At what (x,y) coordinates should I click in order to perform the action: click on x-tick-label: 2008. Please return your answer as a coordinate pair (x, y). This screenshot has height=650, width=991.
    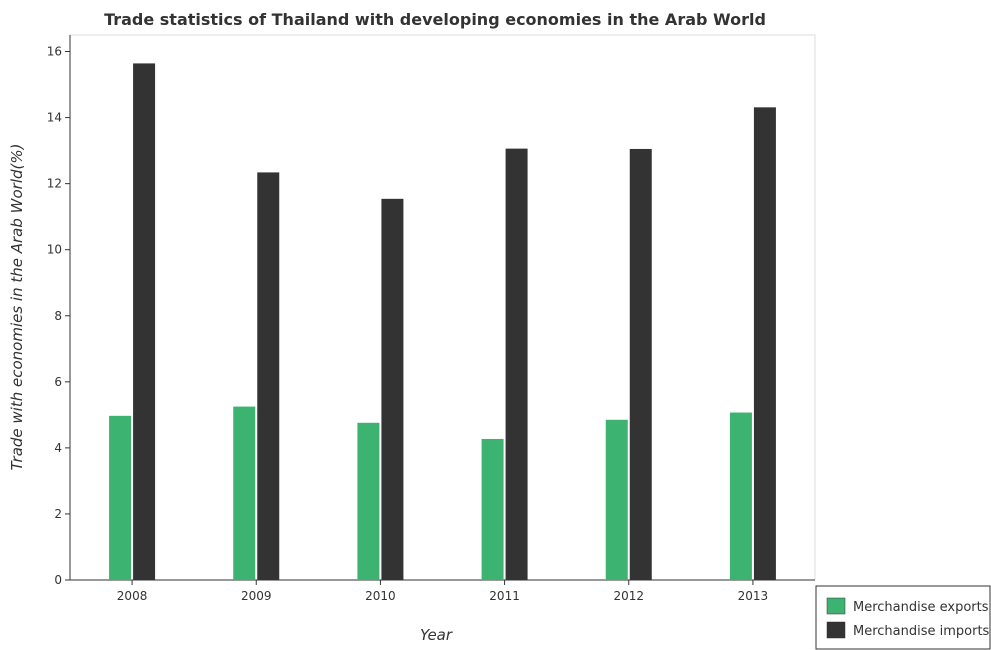
    Looking at the image, I should click on (132, 596).